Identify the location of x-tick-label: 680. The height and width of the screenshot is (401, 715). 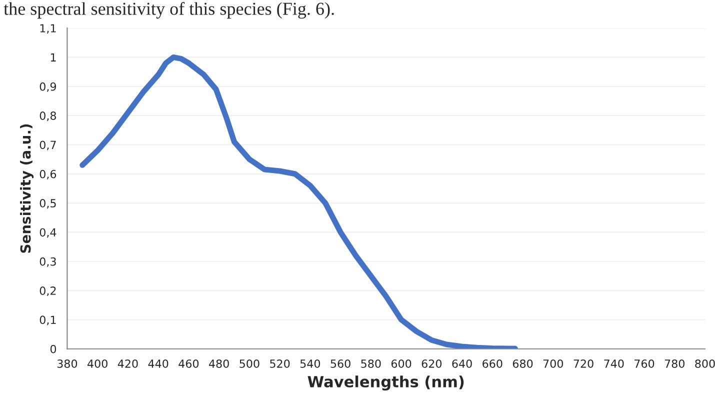
(522, 363).